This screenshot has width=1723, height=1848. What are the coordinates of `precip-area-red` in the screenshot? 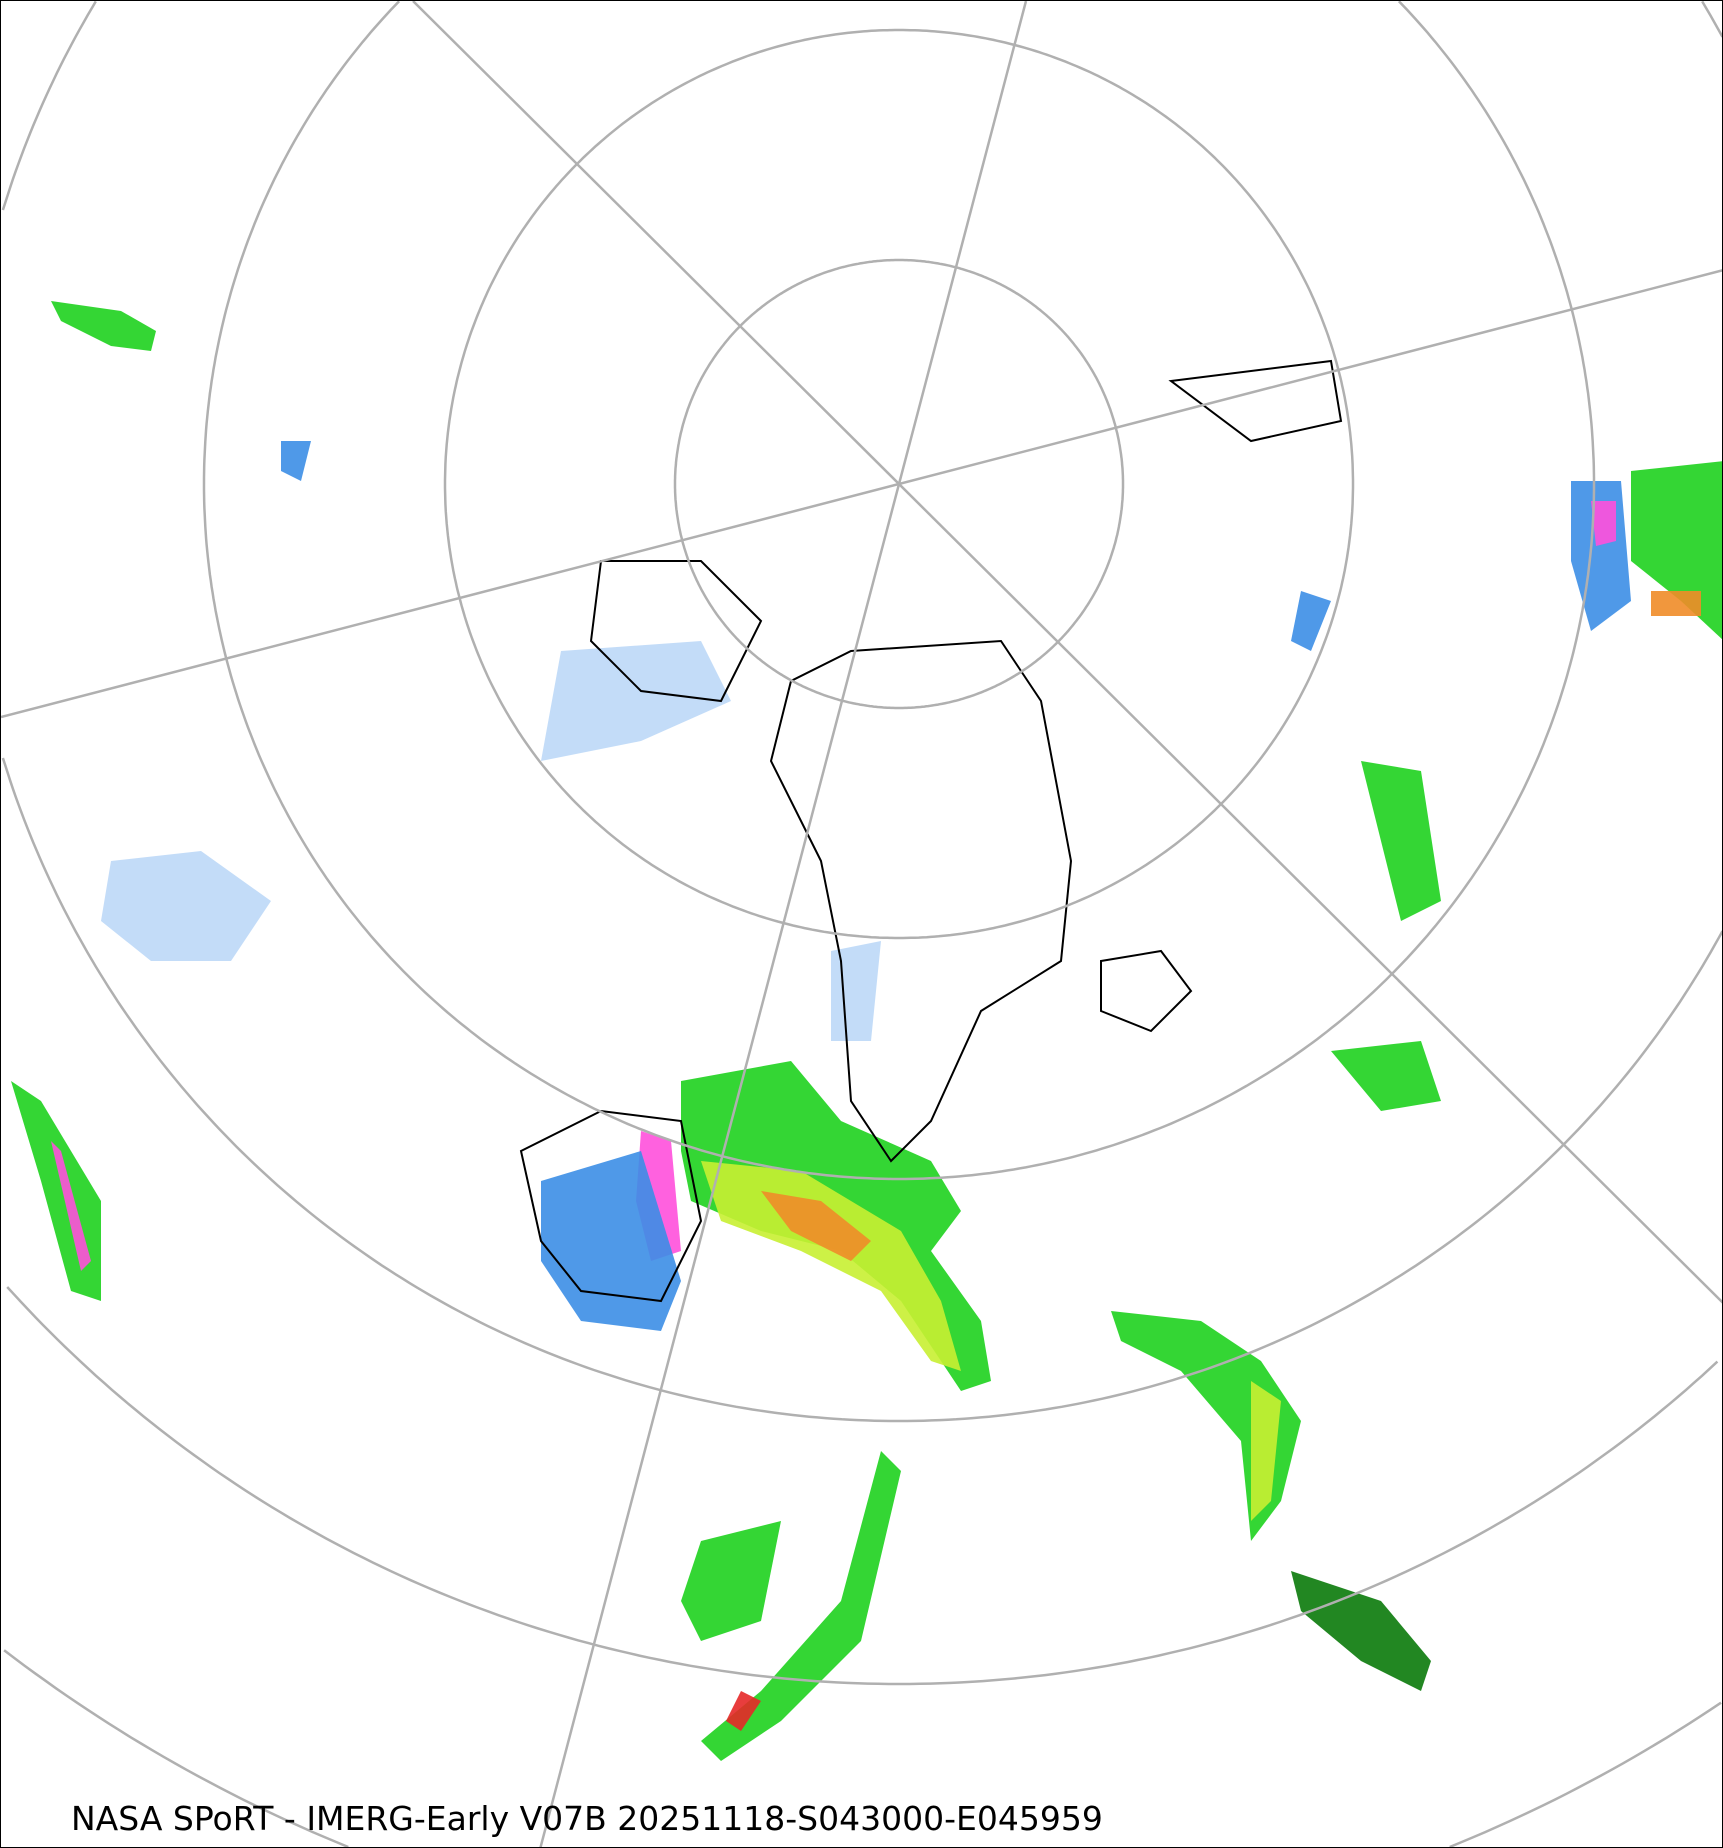 It's located at (743, 1711).